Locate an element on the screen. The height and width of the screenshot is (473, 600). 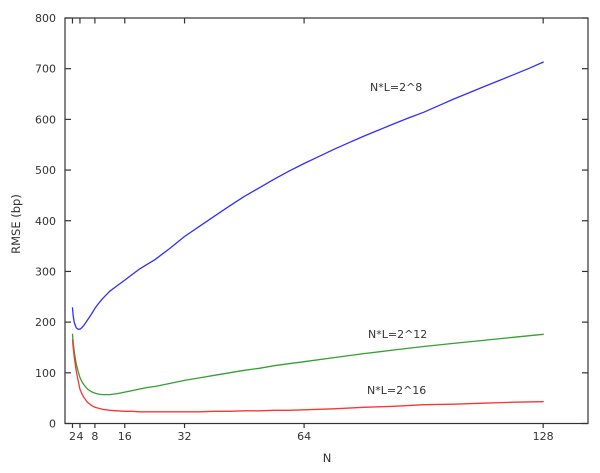
x-tick-label: 128 is located at coordinates (543, 436).